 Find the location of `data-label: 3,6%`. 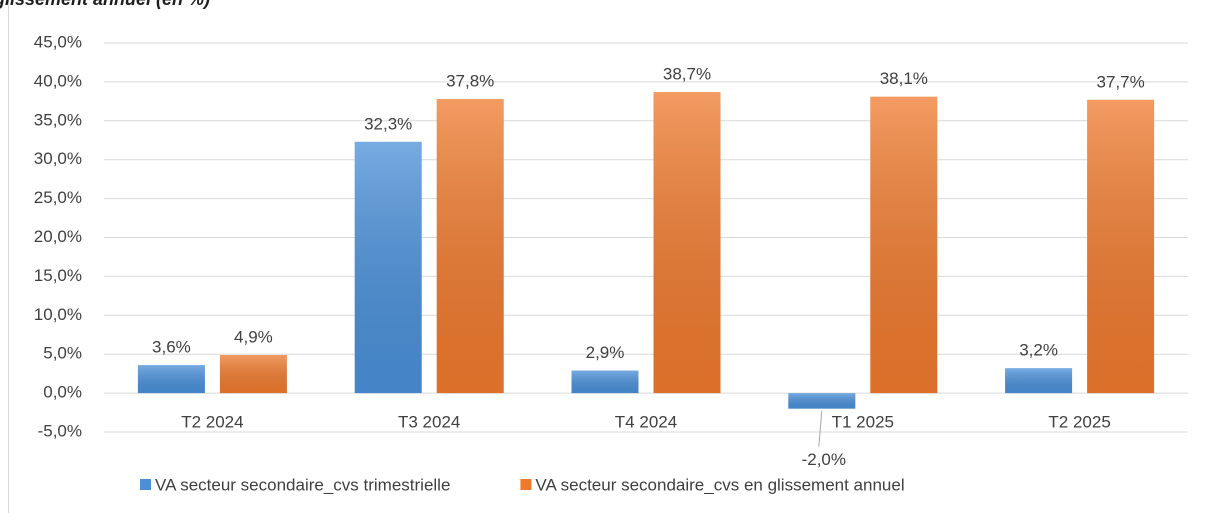

data-label: 3,6% is located at coordinates (171, 347).